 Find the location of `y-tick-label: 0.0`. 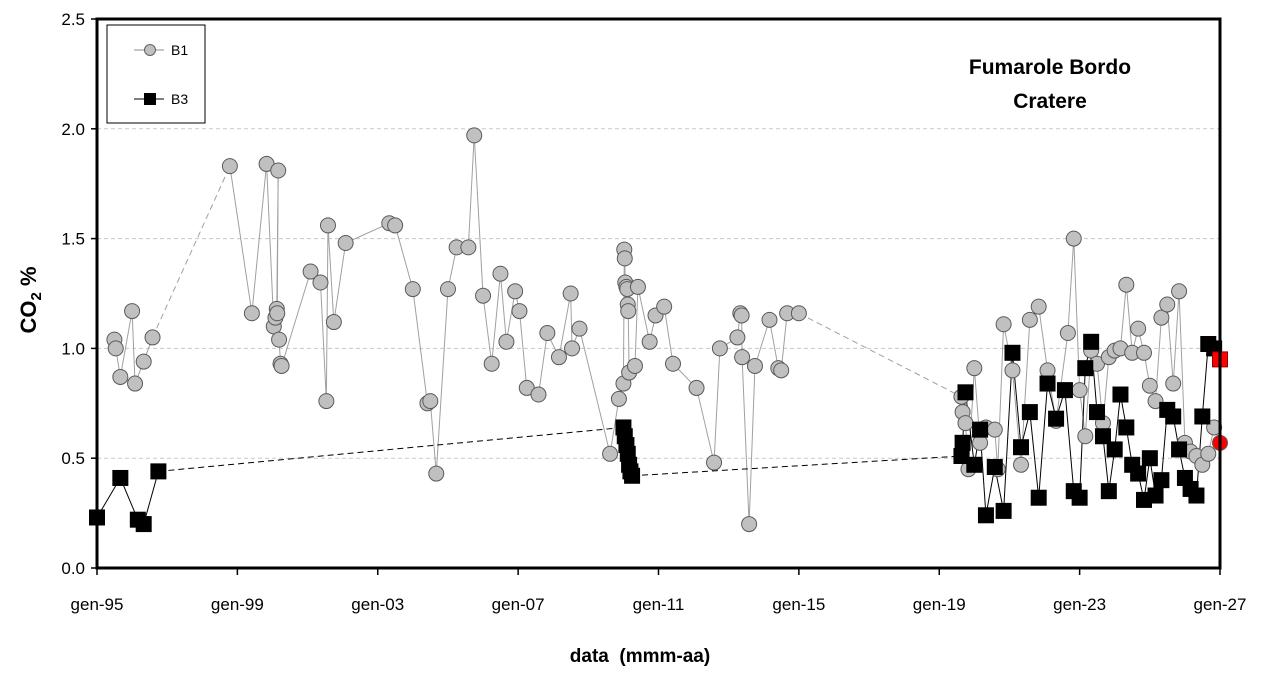

y-tick-label: 0.0 is located at coordinates (73, 568).